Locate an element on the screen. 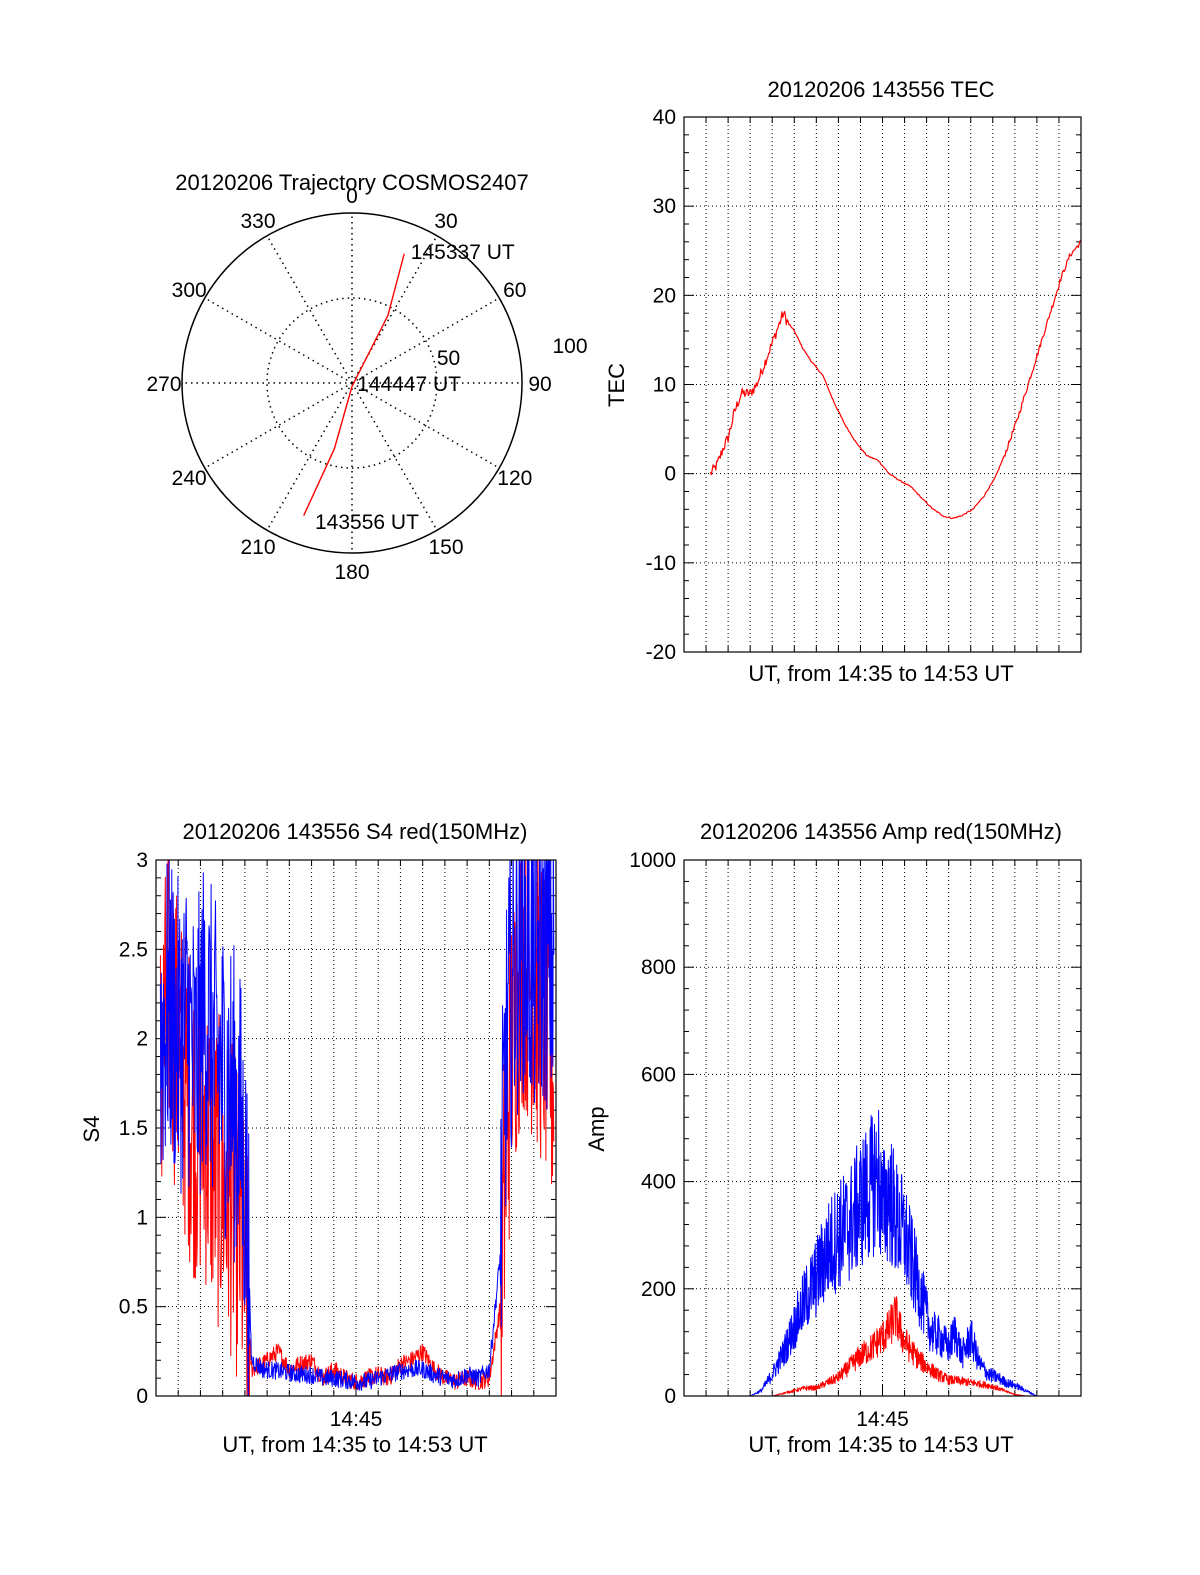 This screenshot has height=1575, width=1200. amp-y-axis-label: Amp is located at coordinates (596, 1128).